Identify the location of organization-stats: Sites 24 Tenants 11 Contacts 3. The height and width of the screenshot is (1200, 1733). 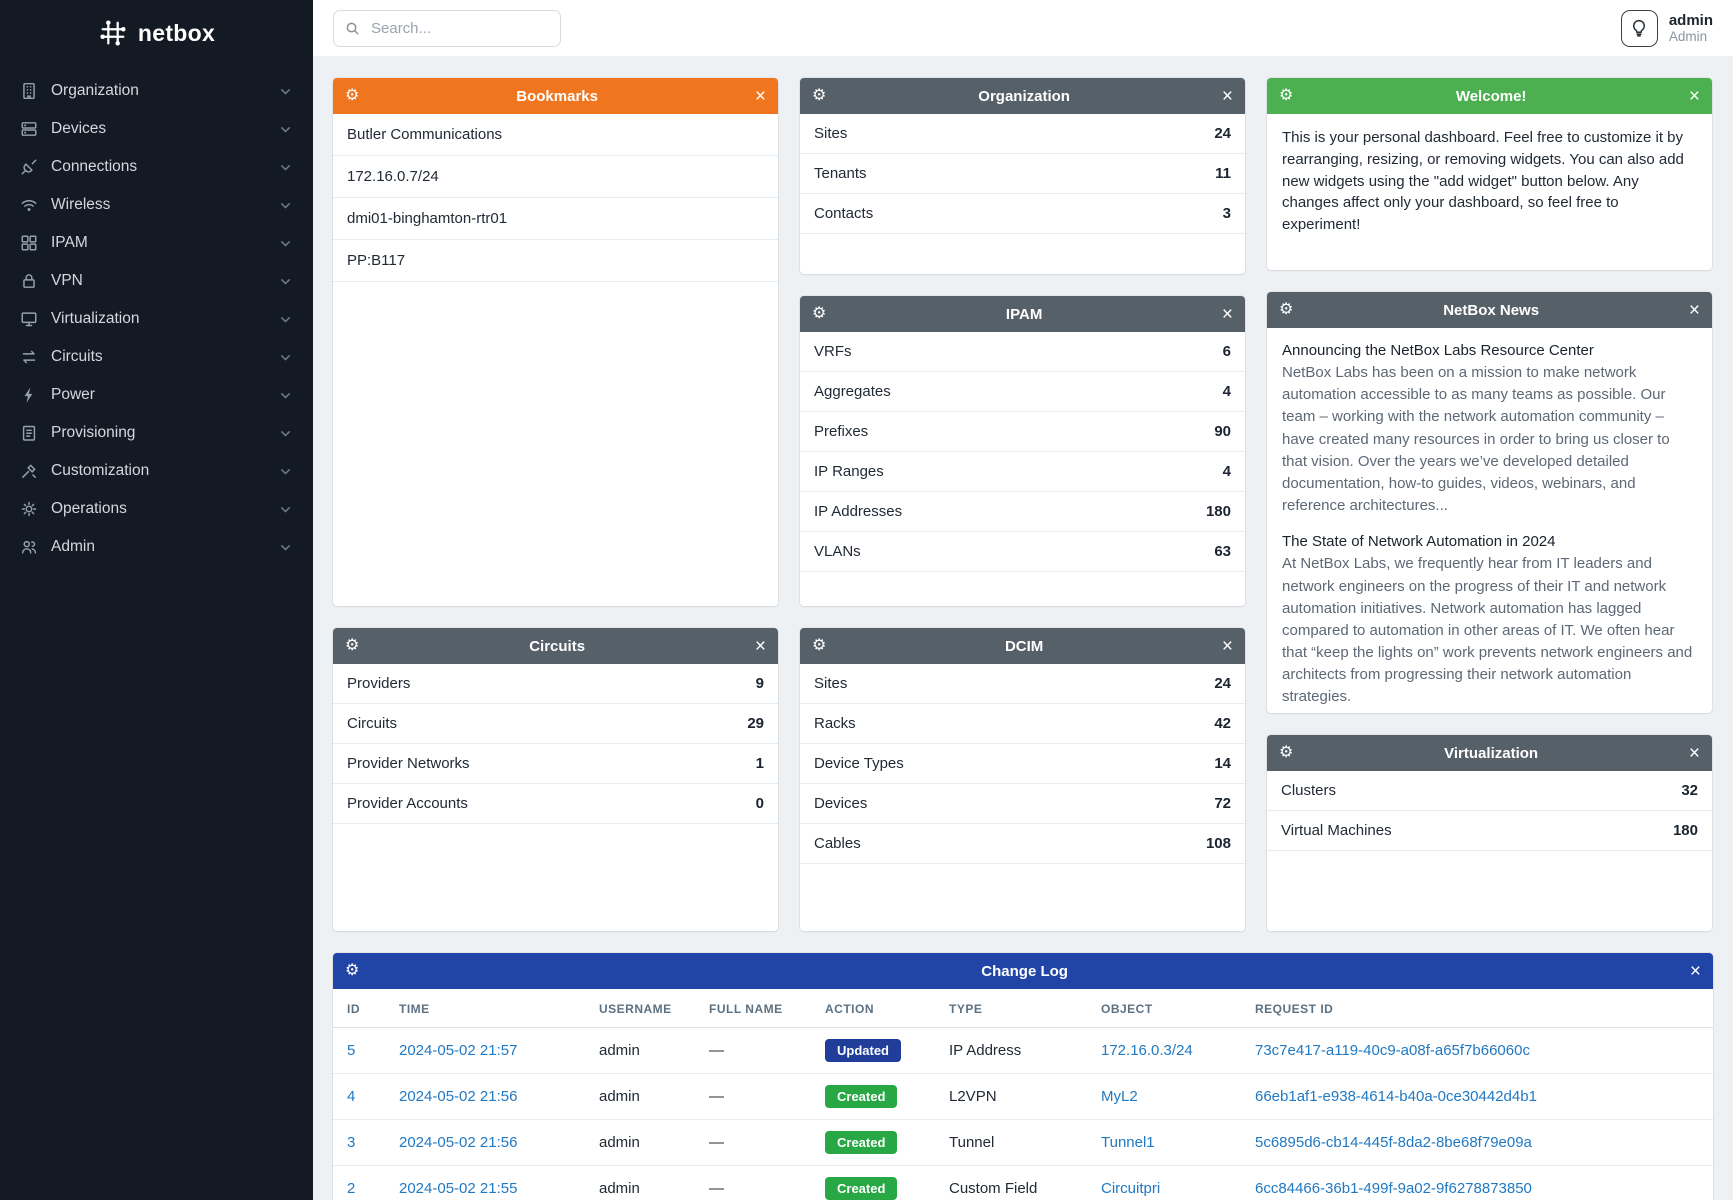
(1022, 174).